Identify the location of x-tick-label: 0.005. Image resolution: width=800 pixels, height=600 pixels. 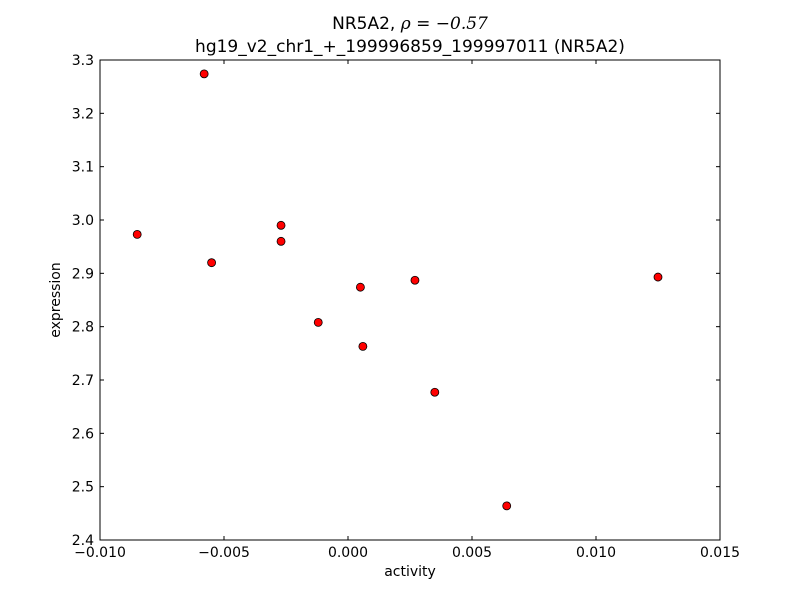
(472, 553).